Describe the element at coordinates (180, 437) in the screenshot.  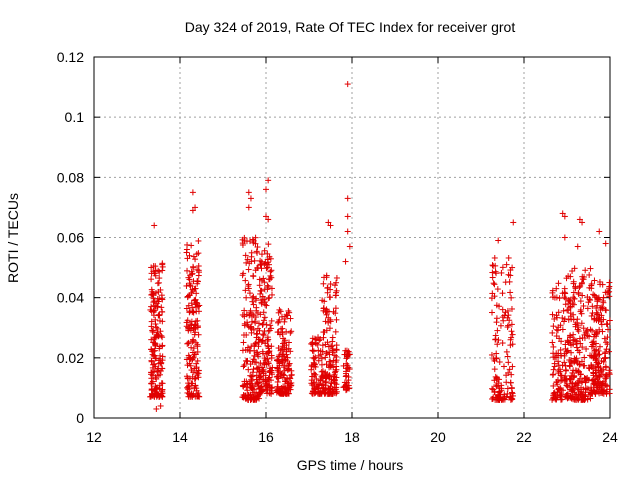
I see `x-tick-label: 14` at that location.